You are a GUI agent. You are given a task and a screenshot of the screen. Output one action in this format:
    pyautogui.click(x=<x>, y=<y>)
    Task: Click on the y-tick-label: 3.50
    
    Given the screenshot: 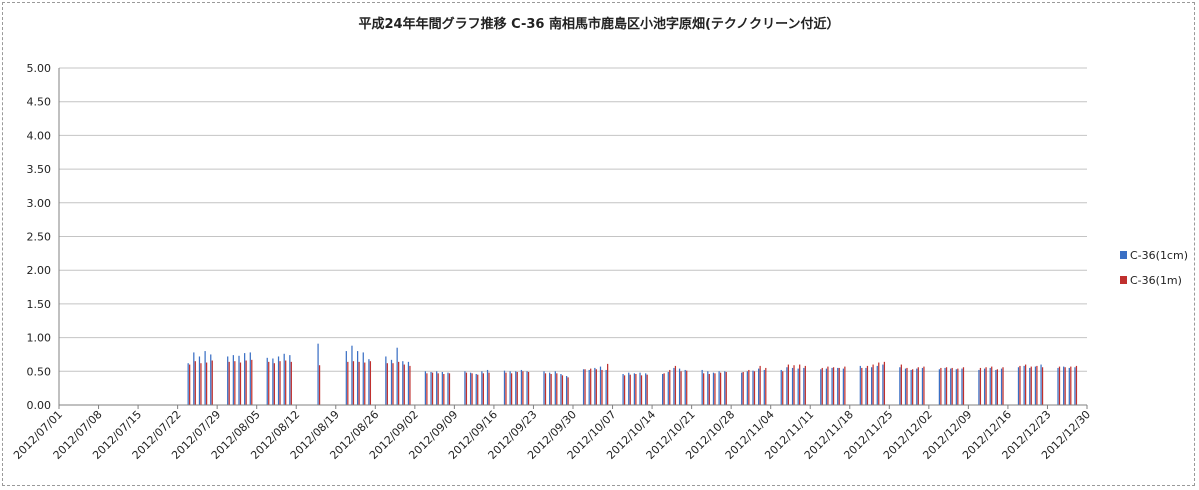 What is the action you would take?
    pyautogui.click(x=39, y=169)
    